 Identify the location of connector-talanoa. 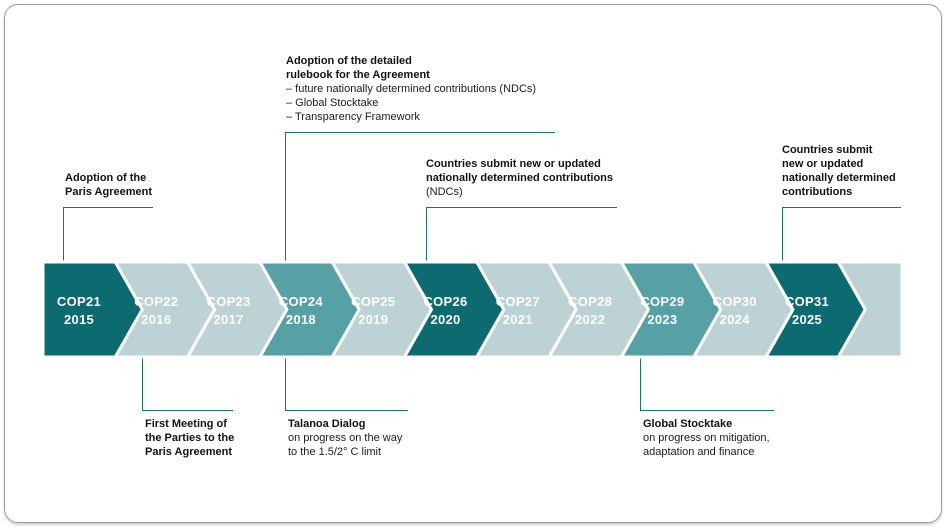
(346, 384).